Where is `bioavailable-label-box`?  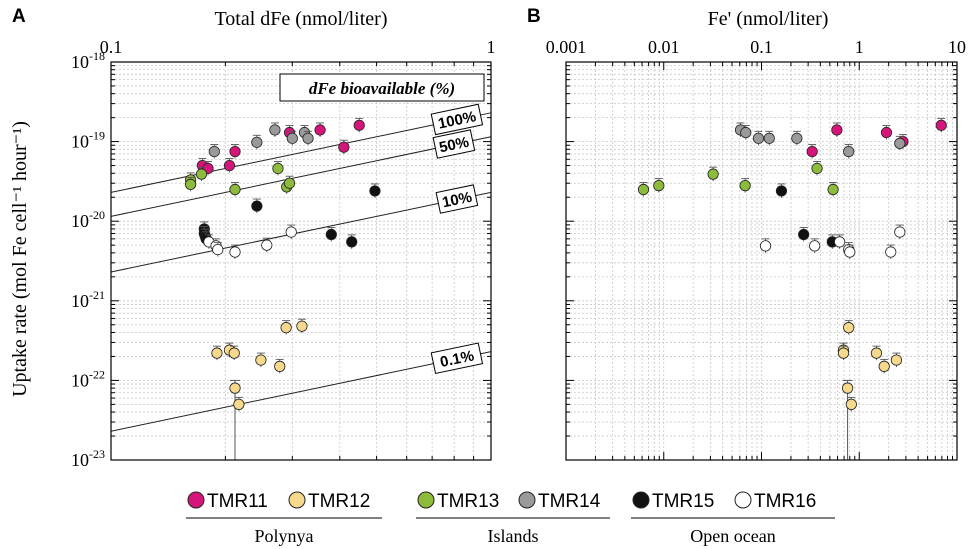 bioavailable-label-box is located at coordinates (382, 87).